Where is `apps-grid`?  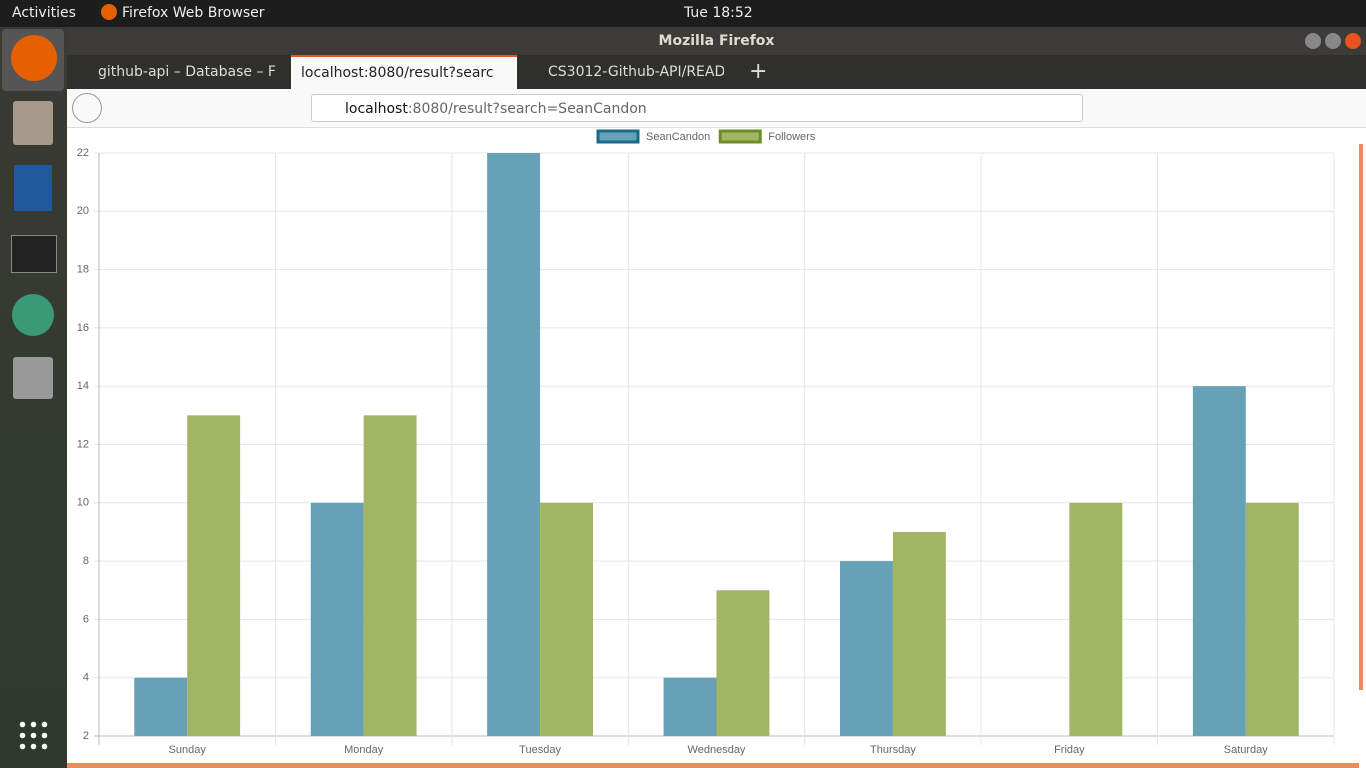 apps-grid is located at coordinates (33, 735).